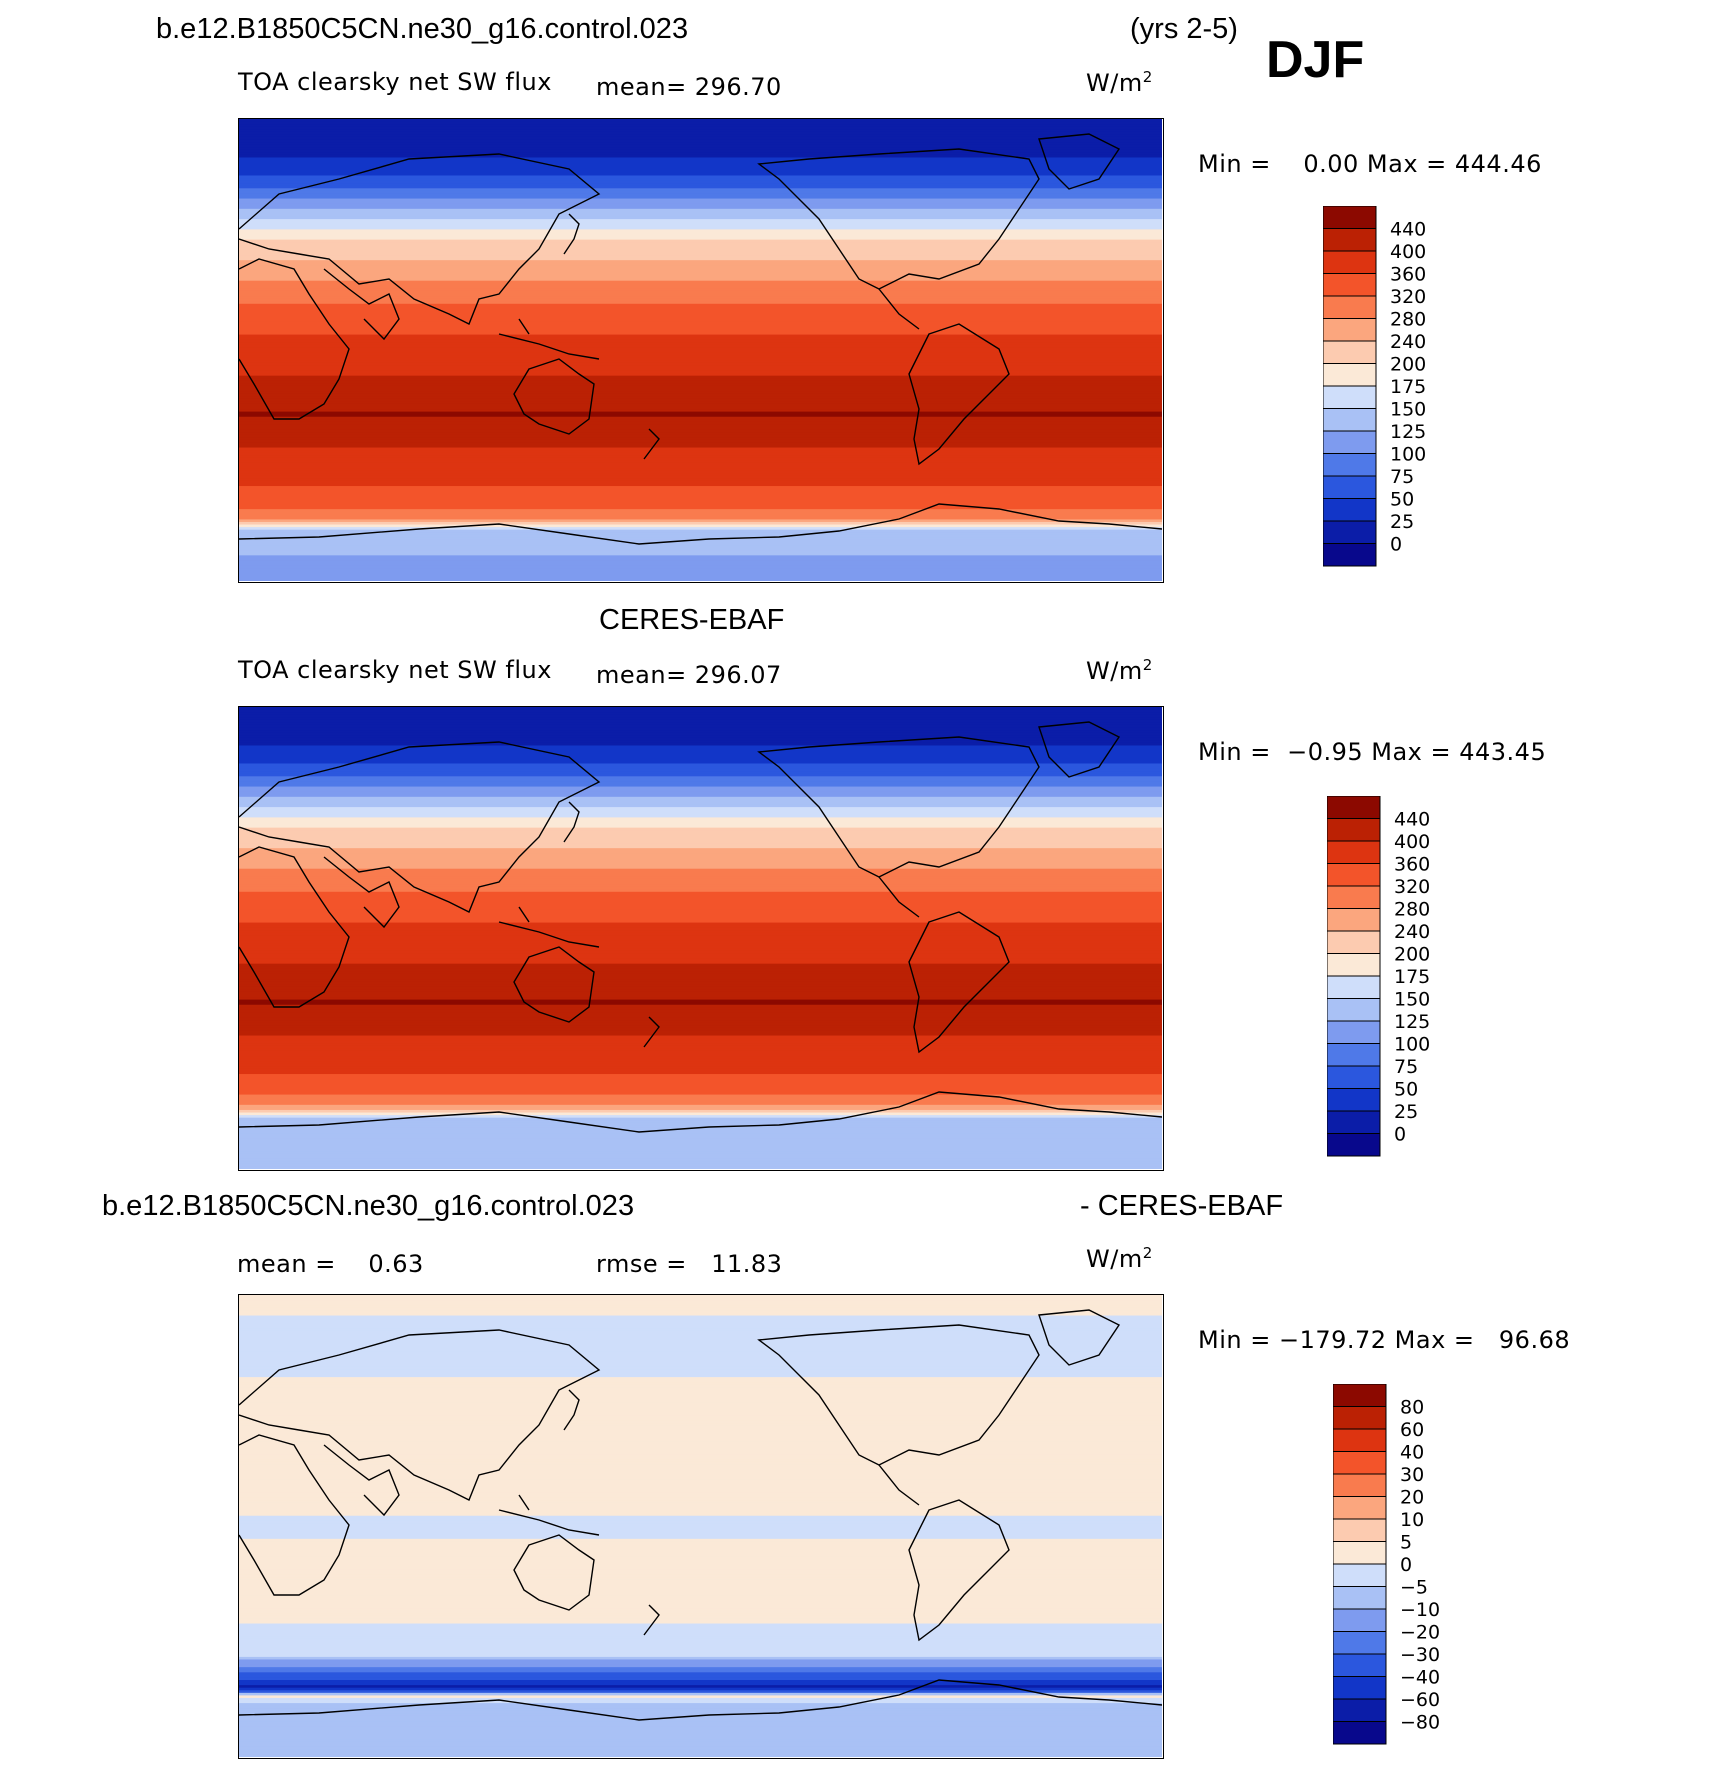 The image size is (1710, 1791). Describe the element at coordinates (1119, 82) in the screenshot. I see `panel1-units: W/m2` at that location.